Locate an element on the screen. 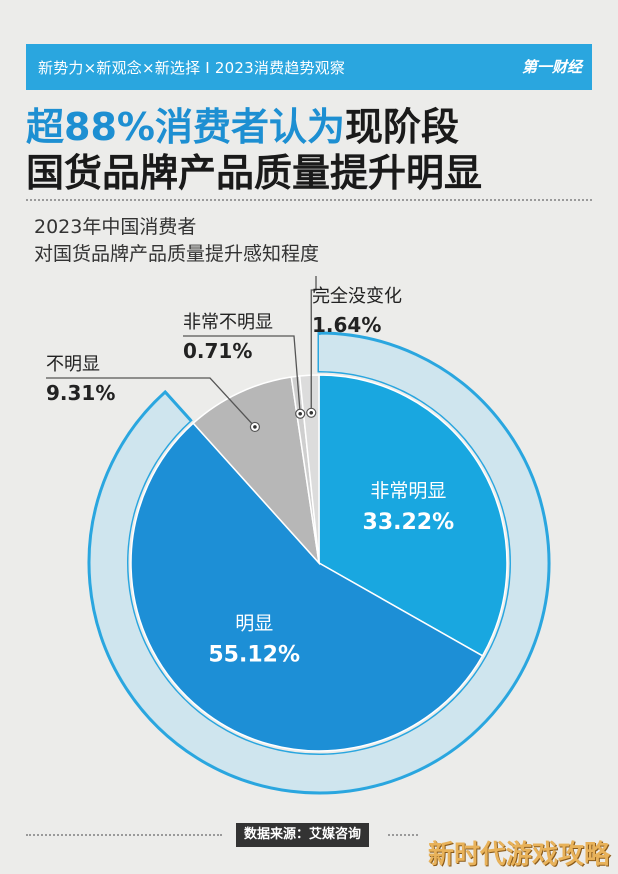 The height and width of the screenshot is (874, 618). headline-rest: 现阶段 is located at coordinates (401, 127).